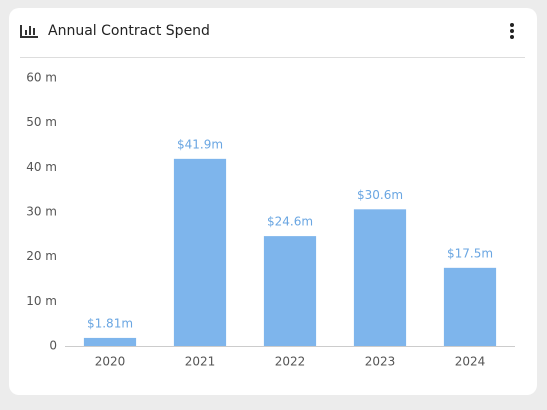 This screenshot has width=547, height=410. Describe the element at coordinates (41, 301) in the screenshot. I see `y-tick-label: 10 m` at that location.